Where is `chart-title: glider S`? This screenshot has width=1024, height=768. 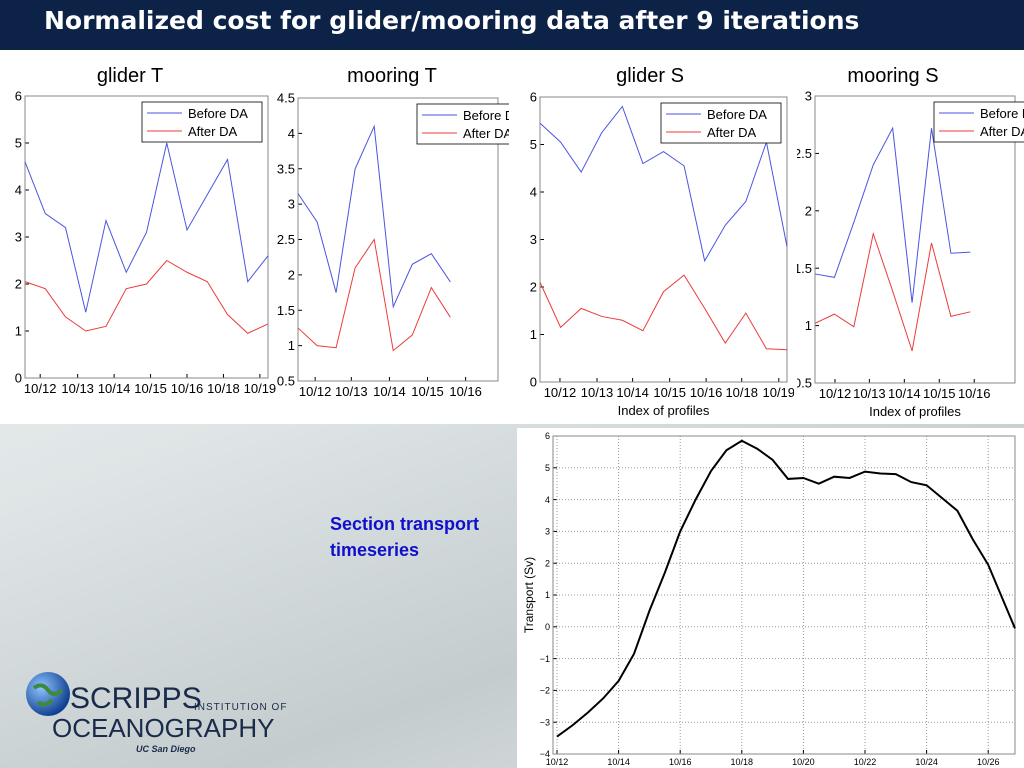
chart-title: glider S is located at coordinates (650, 76).